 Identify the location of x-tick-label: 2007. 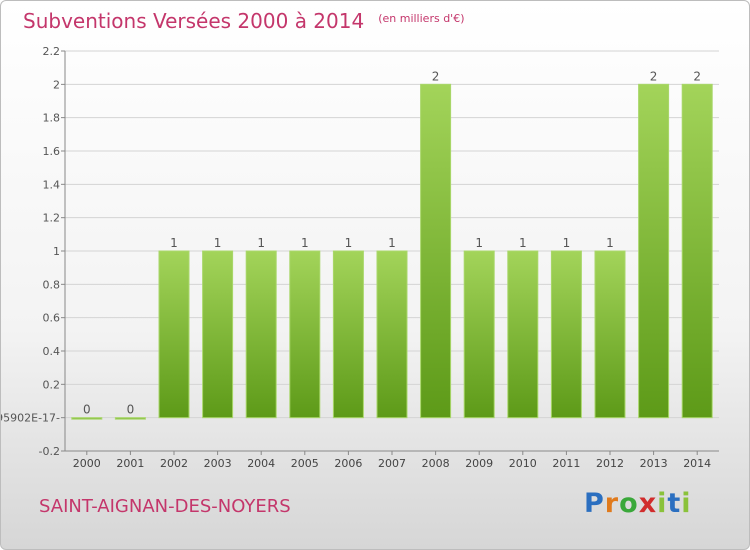
(392, 463).